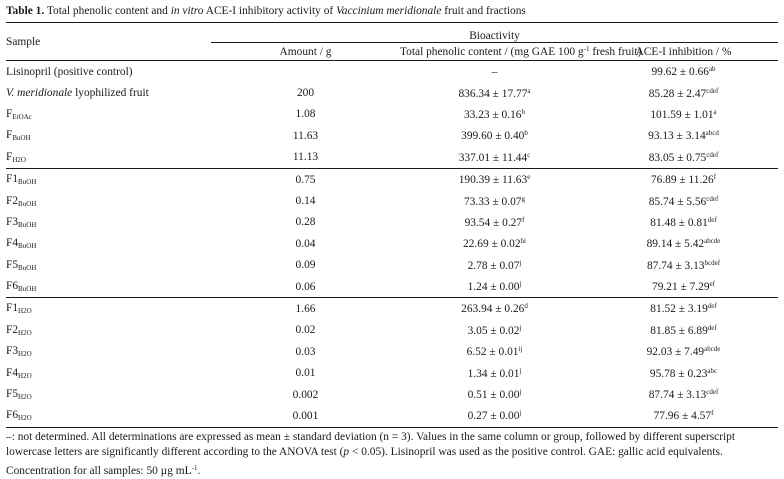  Describe the element at coordinates (12, 308) in the screenshot. I see `sample-name: F1` at that location.